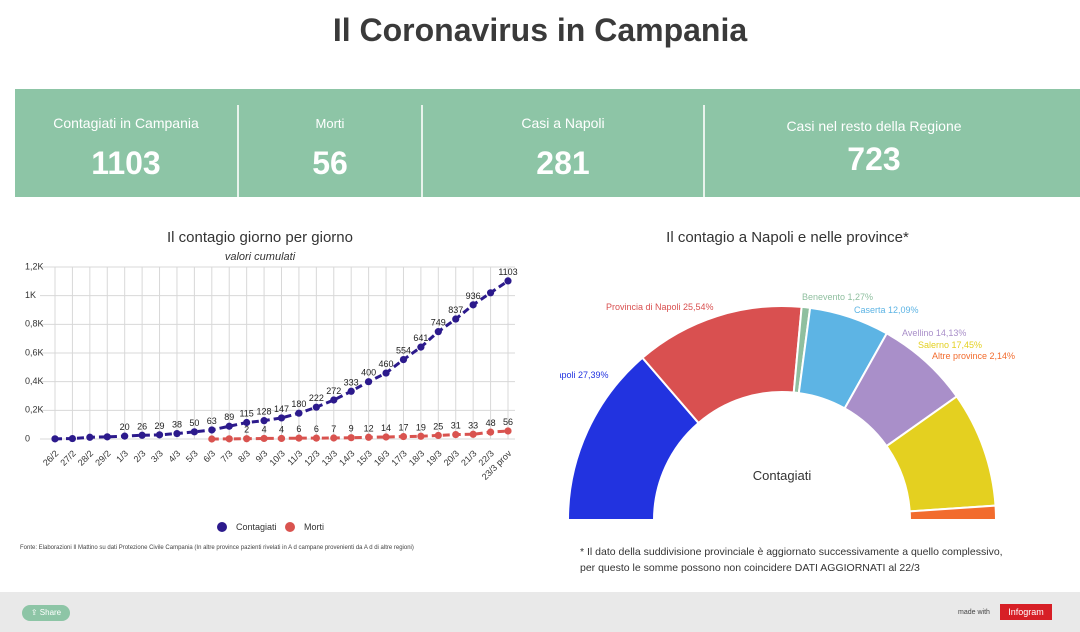 The image size is (1080, 632). Describe the element at coordinates (67, 457) in the screenshot. I see `x-tick-label: 27/2` at that location.